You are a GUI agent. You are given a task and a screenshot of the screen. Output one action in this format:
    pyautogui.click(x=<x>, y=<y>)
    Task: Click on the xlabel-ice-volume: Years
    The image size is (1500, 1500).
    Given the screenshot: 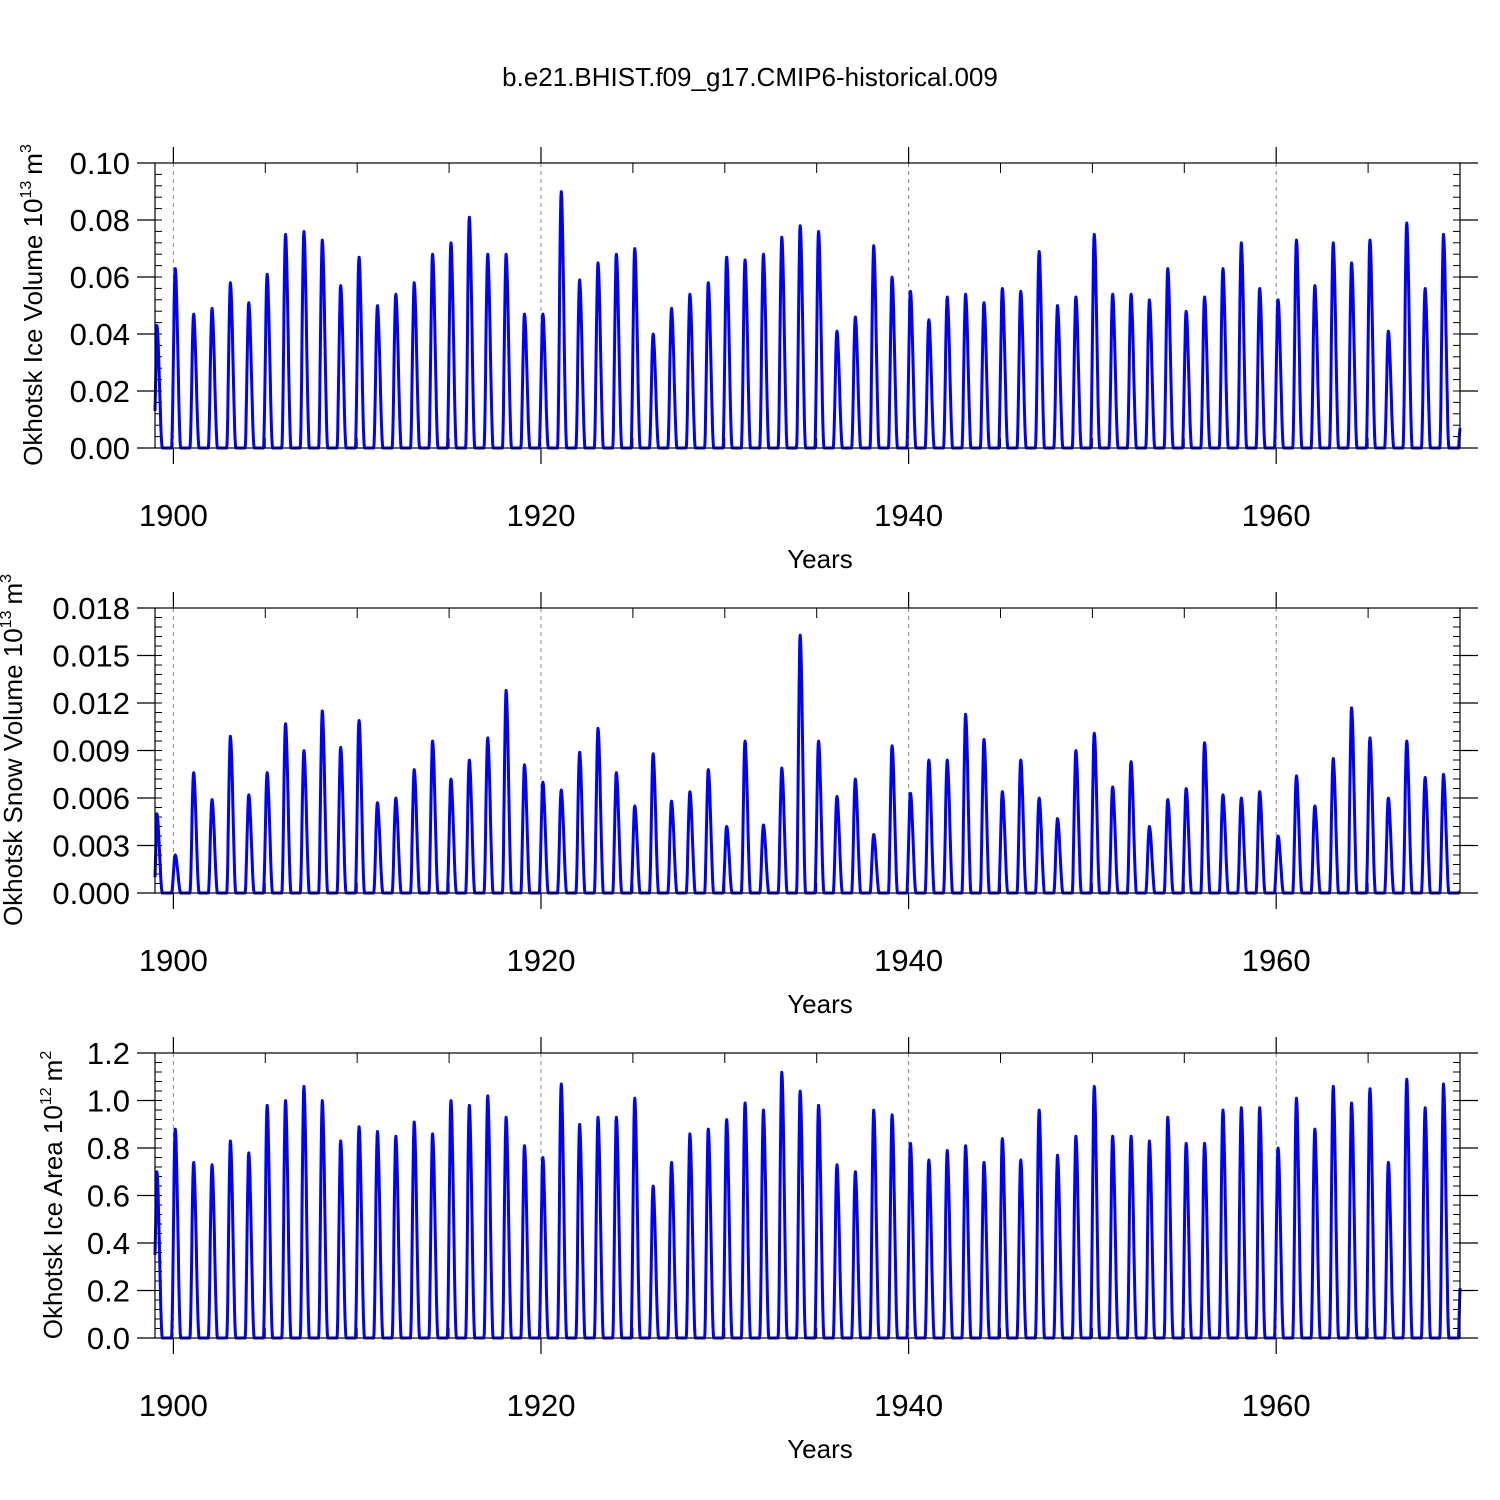 What is the action you would take?
    pyautogui.click(x=820, y=559)
    